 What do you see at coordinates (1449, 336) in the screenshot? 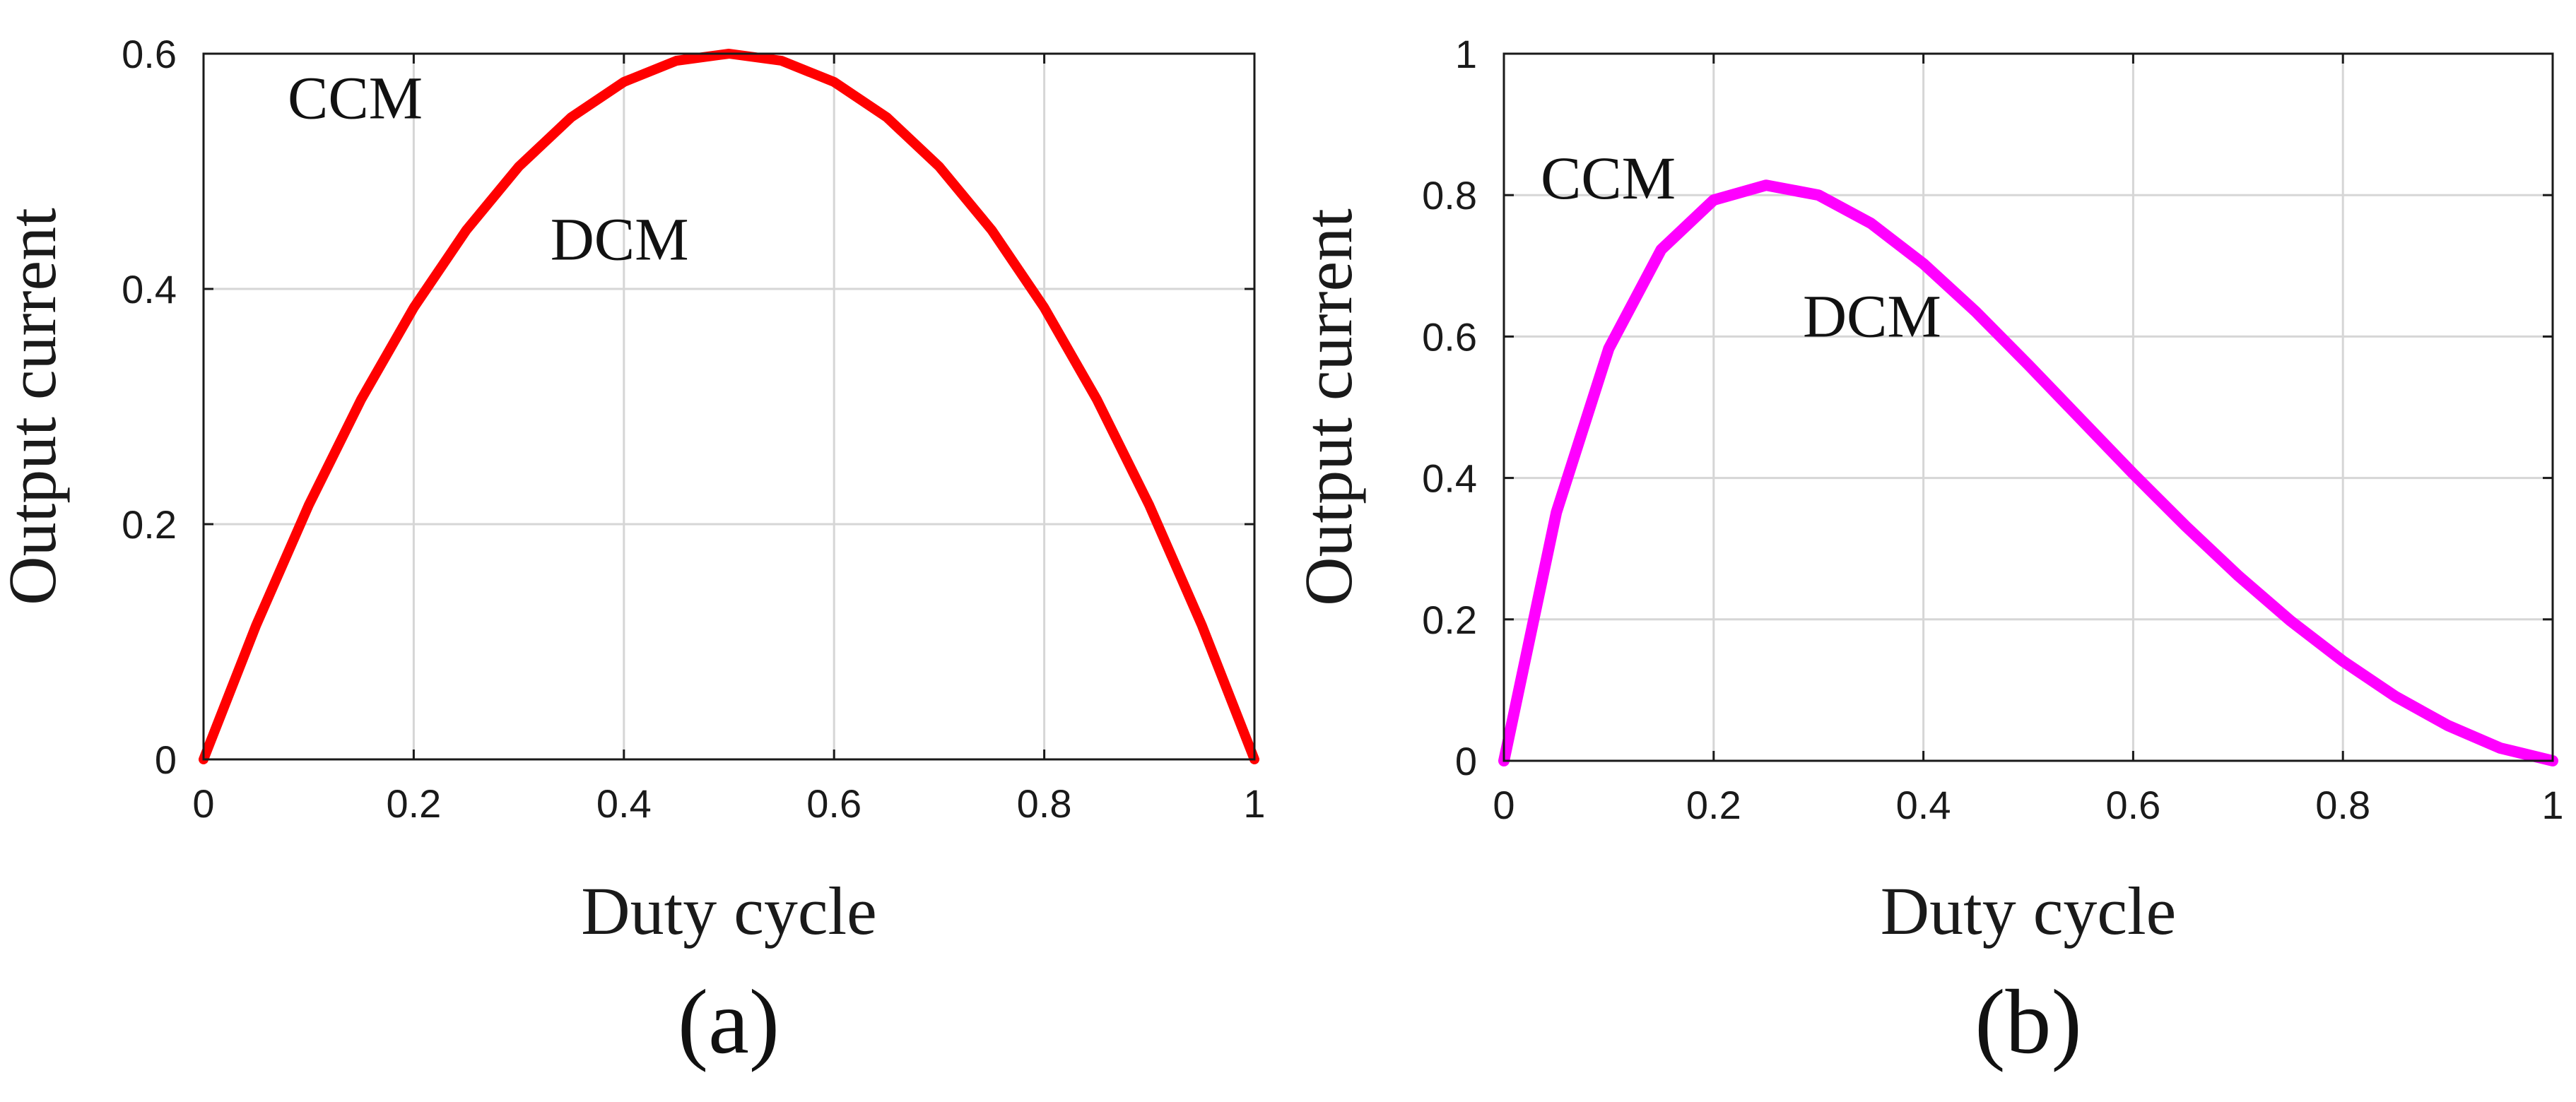
I see `chart1-y-tick-label-3: 0.6` at bounding box center [1449, 336].